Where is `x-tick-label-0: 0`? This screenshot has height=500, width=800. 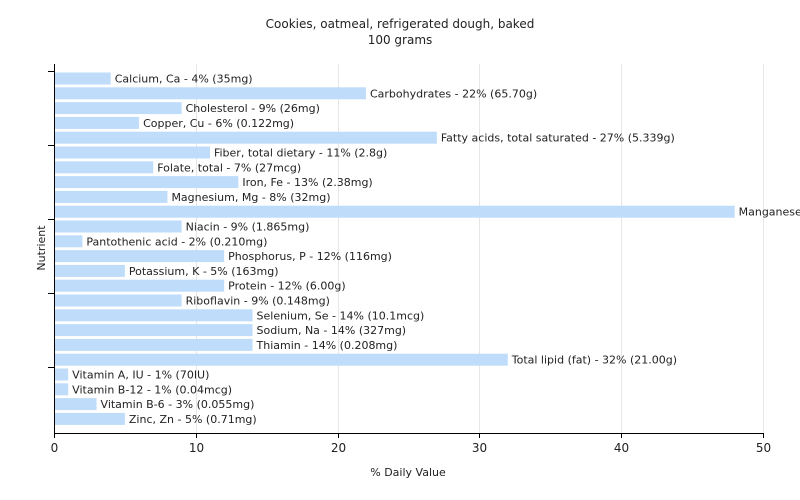
x-tick-label-0: 0 is located at coordinates (55, 448).